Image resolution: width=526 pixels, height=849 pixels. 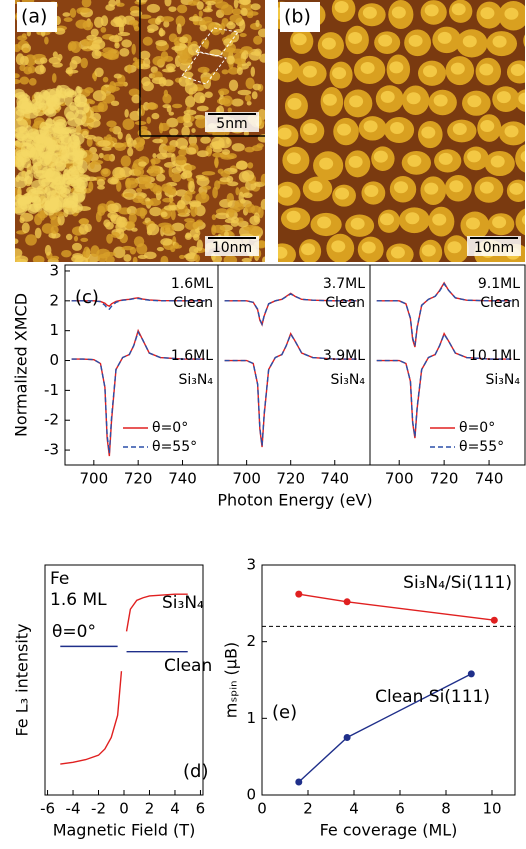 I want to click on plot-frame, so click(x=388, y=680).